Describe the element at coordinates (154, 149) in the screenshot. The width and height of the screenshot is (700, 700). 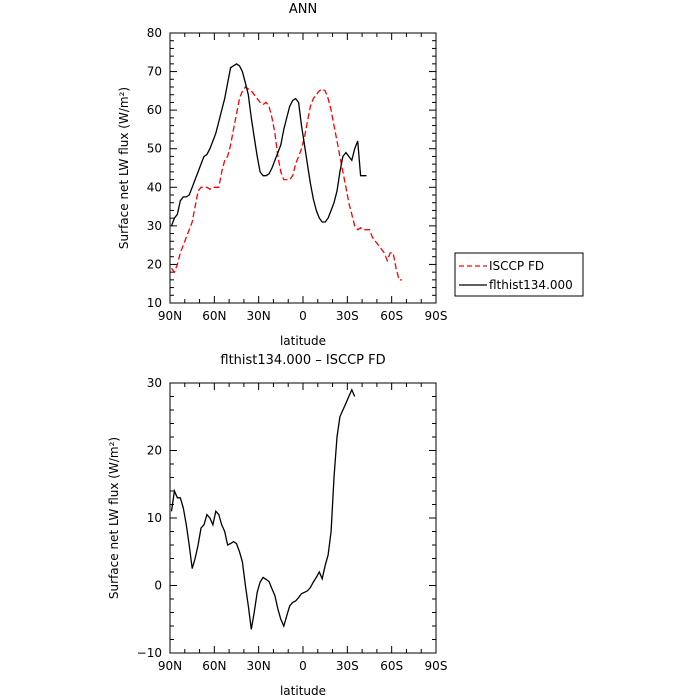
I see `top-chart-y-tick-label: 50` at that location.